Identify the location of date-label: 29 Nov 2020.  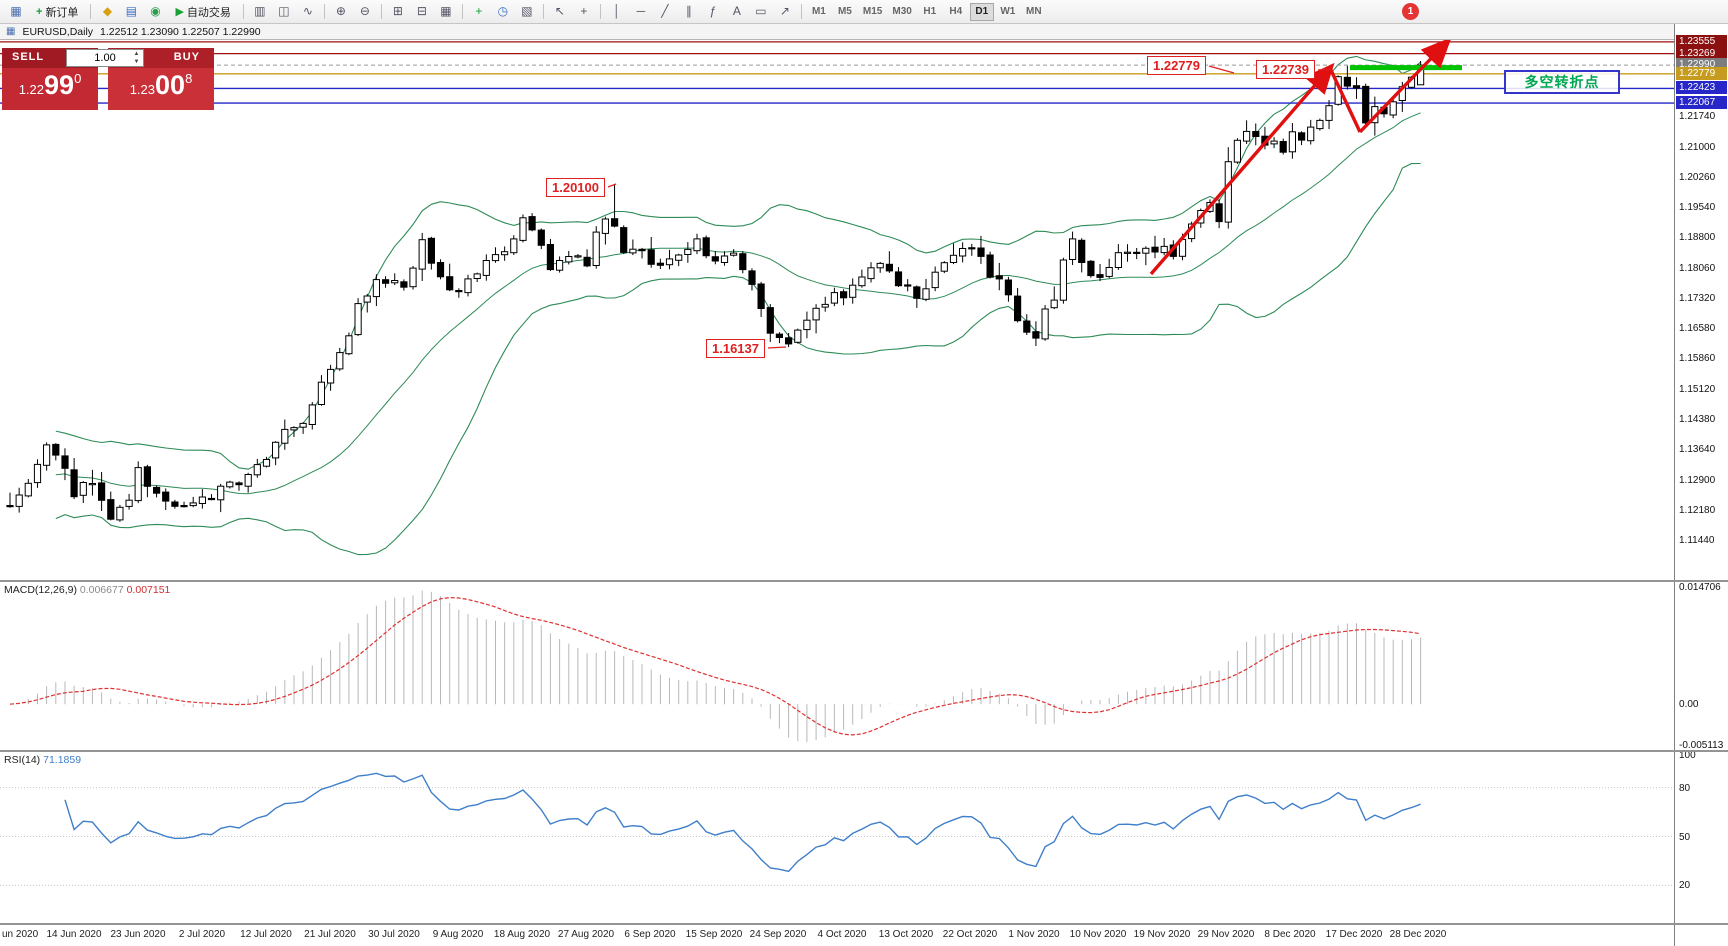
(1226, 934).